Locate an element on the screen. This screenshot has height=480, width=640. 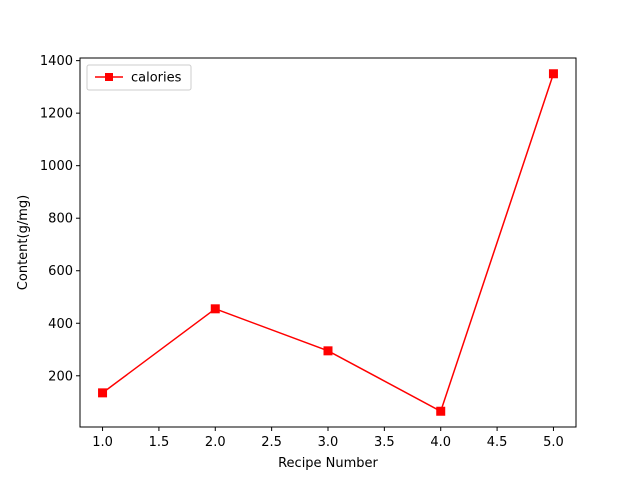
y-tick-label: 1000 is located at coordinates (56, 166).